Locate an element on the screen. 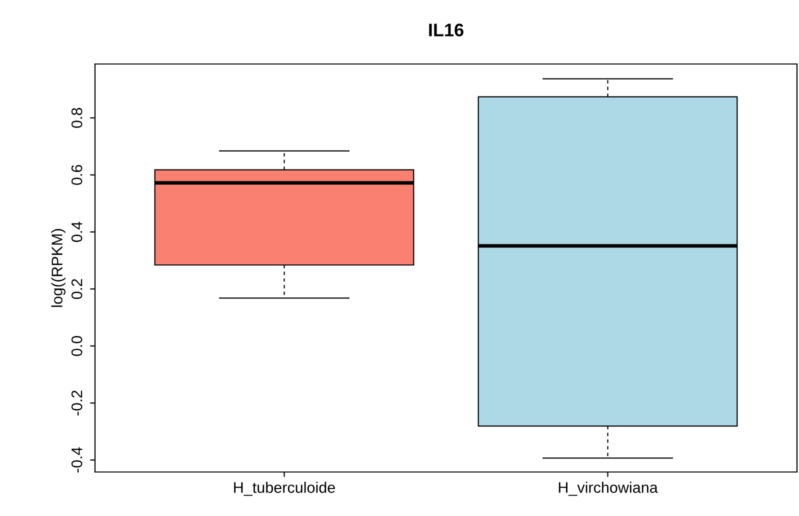  y-tick-label: -0.2 is located at coordinates (76, 403).